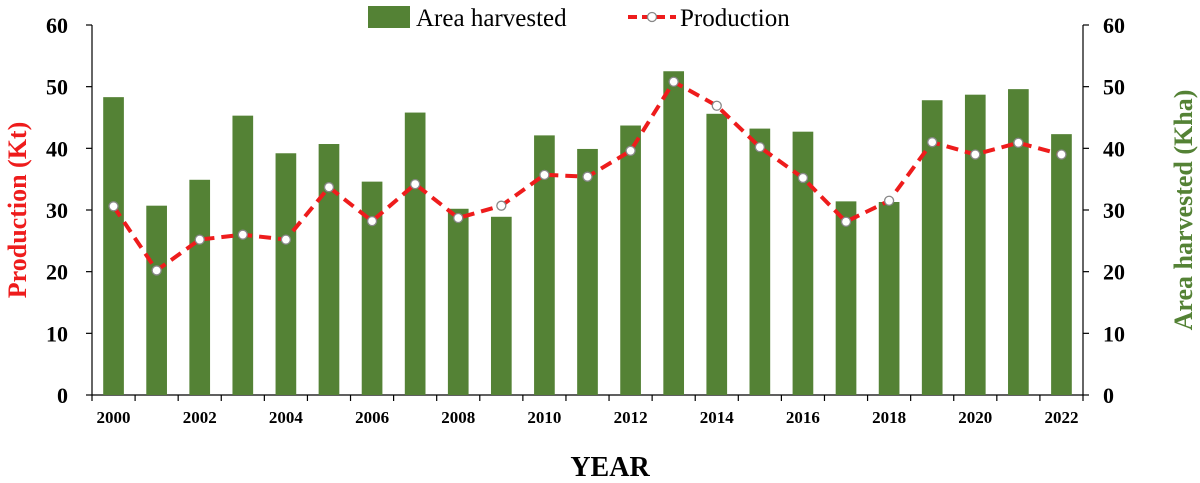 Image resolution: width=1200 pixels, height=483 pixels. What do you see at coordinates (114, 417) in the screenshot?
I see `x-tick-label: 2000` at bounding box center [114, 417].